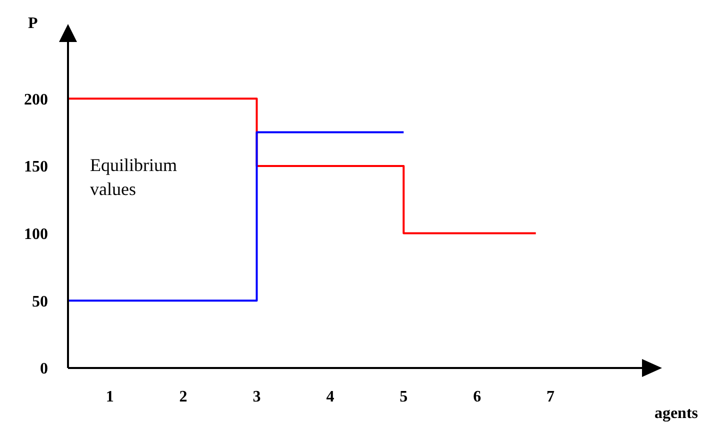 The image size is (714, 434). What do you see at coordinates (36, 167) in the screenshot?
I see `y-tick-label: 150` at bounding box center [36, 167].